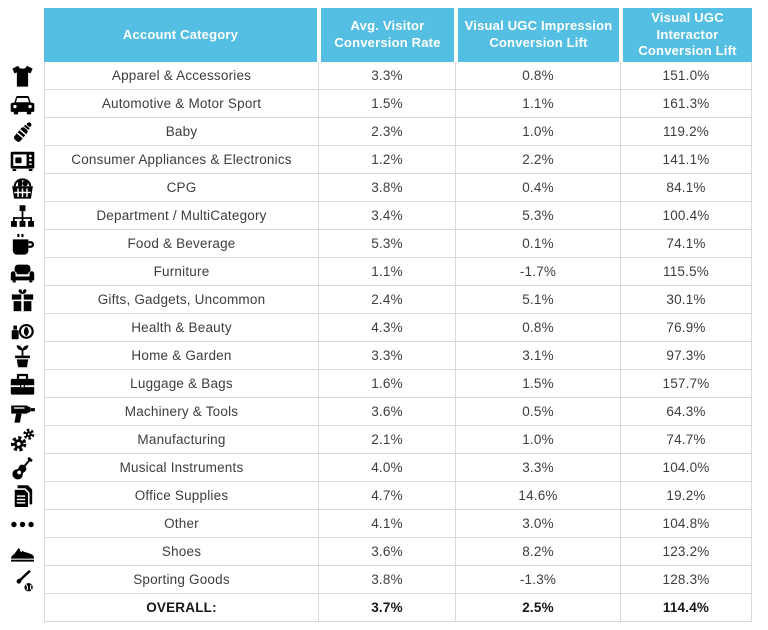  Describe the element at coordinates (182, 580) in the screenshot. I see `category-cell: Sporting Goods` at that location.